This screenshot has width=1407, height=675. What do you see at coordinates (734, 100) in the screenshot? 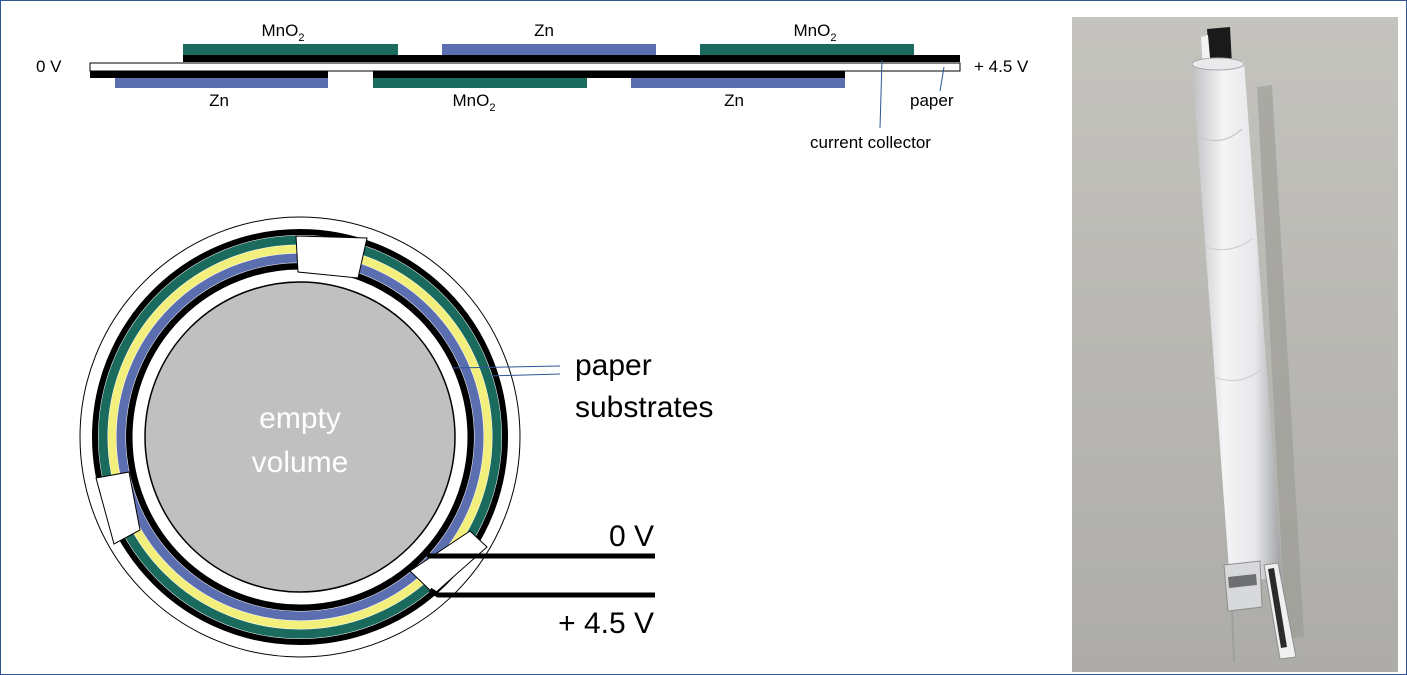
I see `lower-label-3: Zn` at bounding box center [734, 100].